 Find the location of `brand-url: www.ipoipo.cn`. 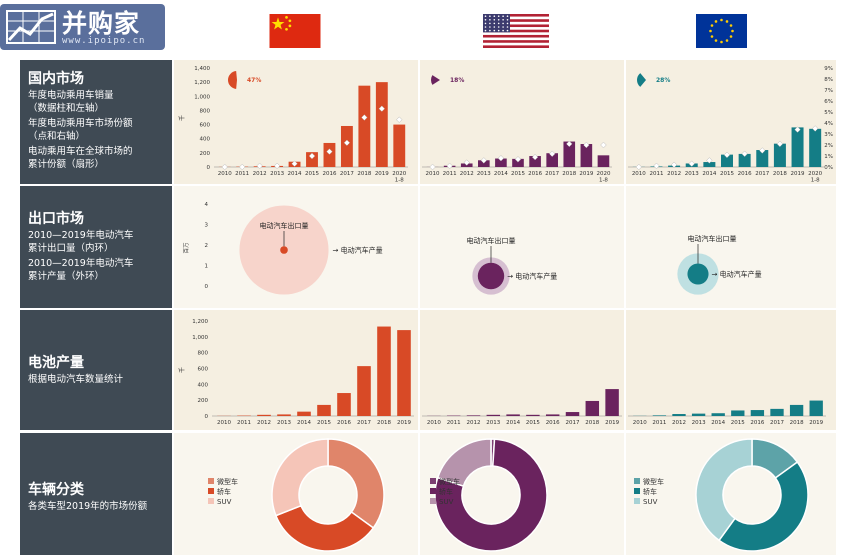

brand-url: www.ipoipo.cn is located at coordinates (104, 41).